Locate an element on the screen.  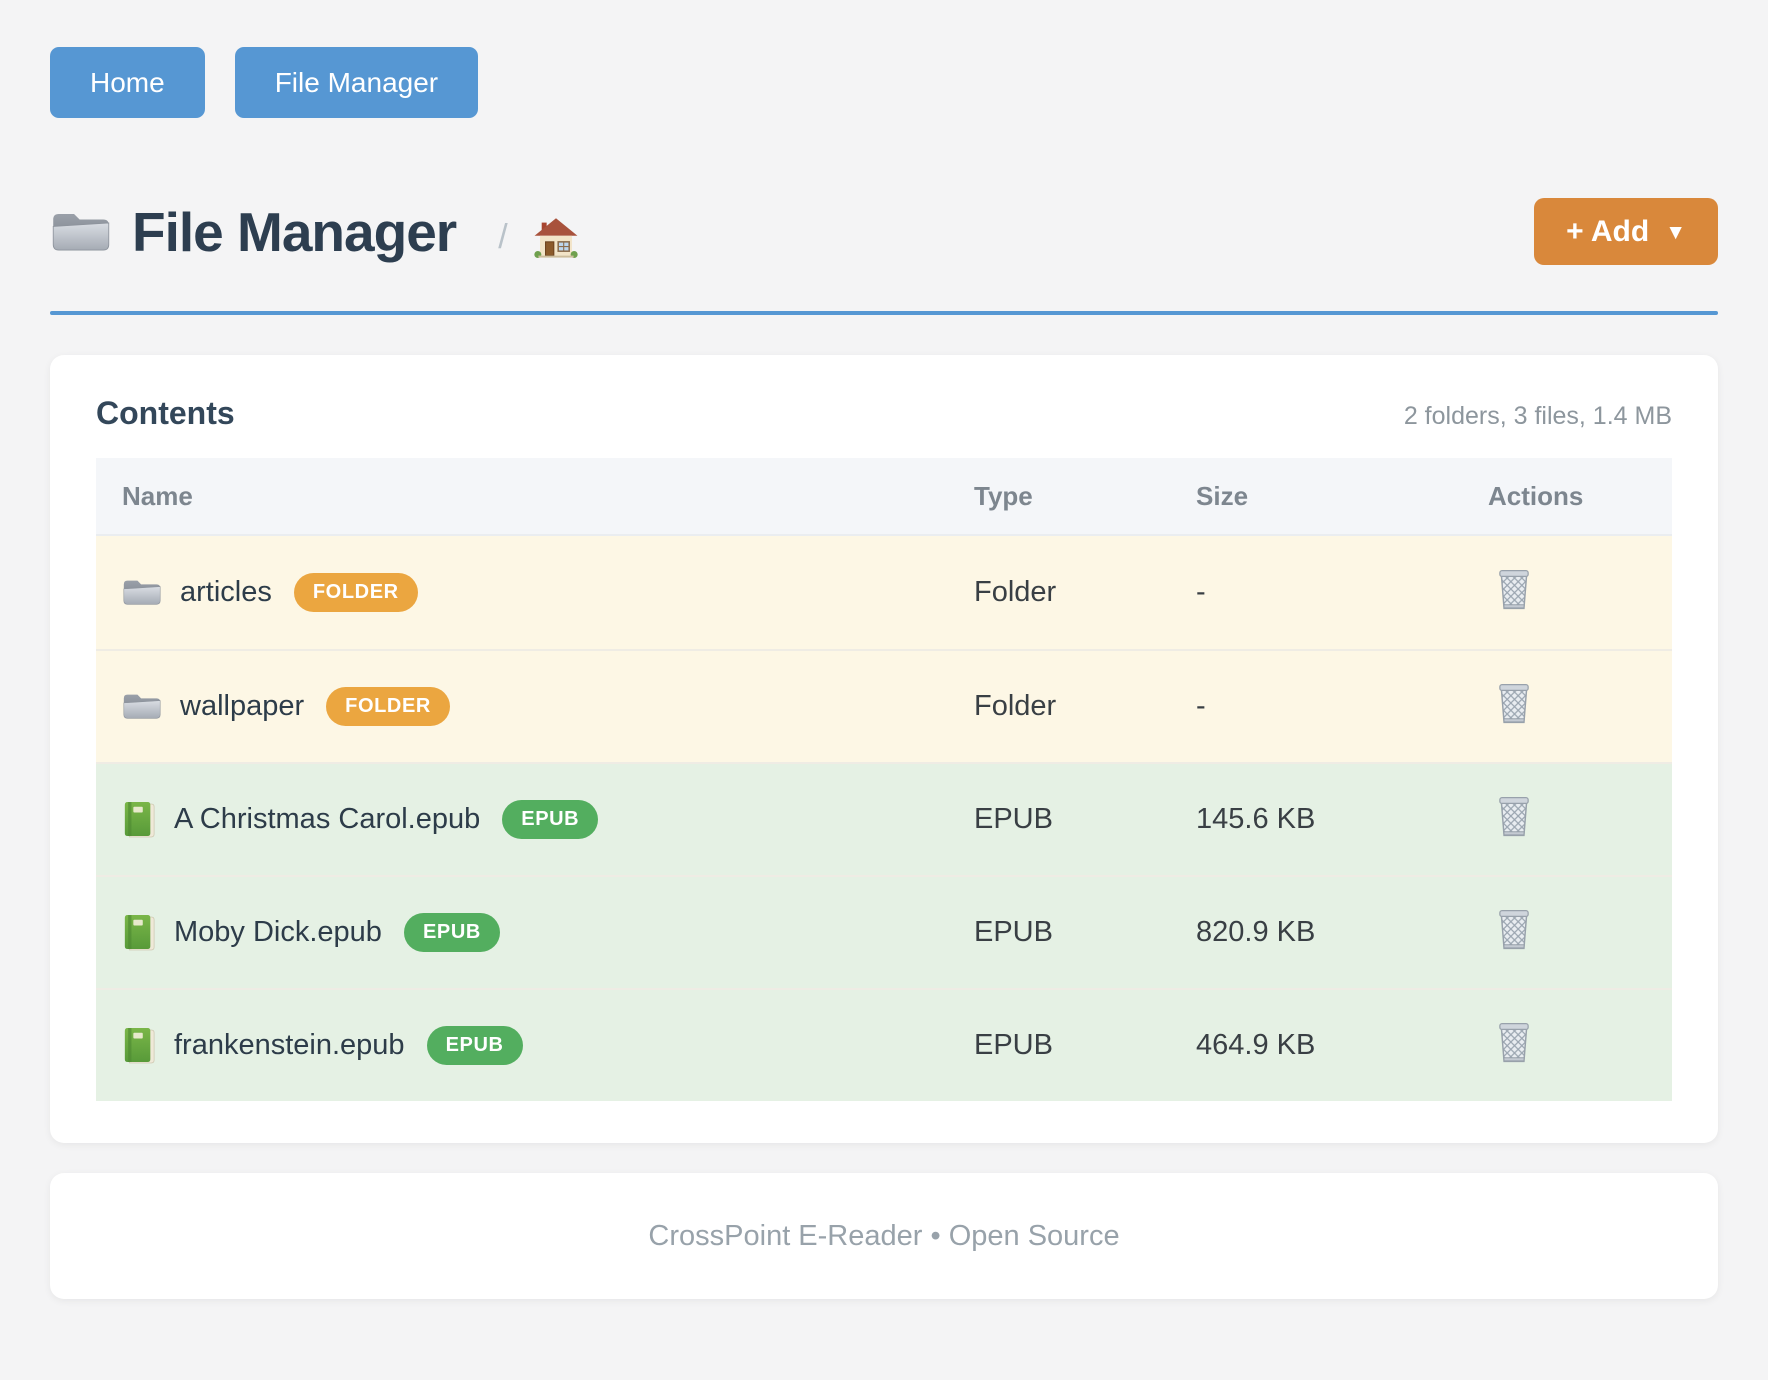
name-cell: A Christmas Carol.epub EPUB is located at coordinates (535, 820).